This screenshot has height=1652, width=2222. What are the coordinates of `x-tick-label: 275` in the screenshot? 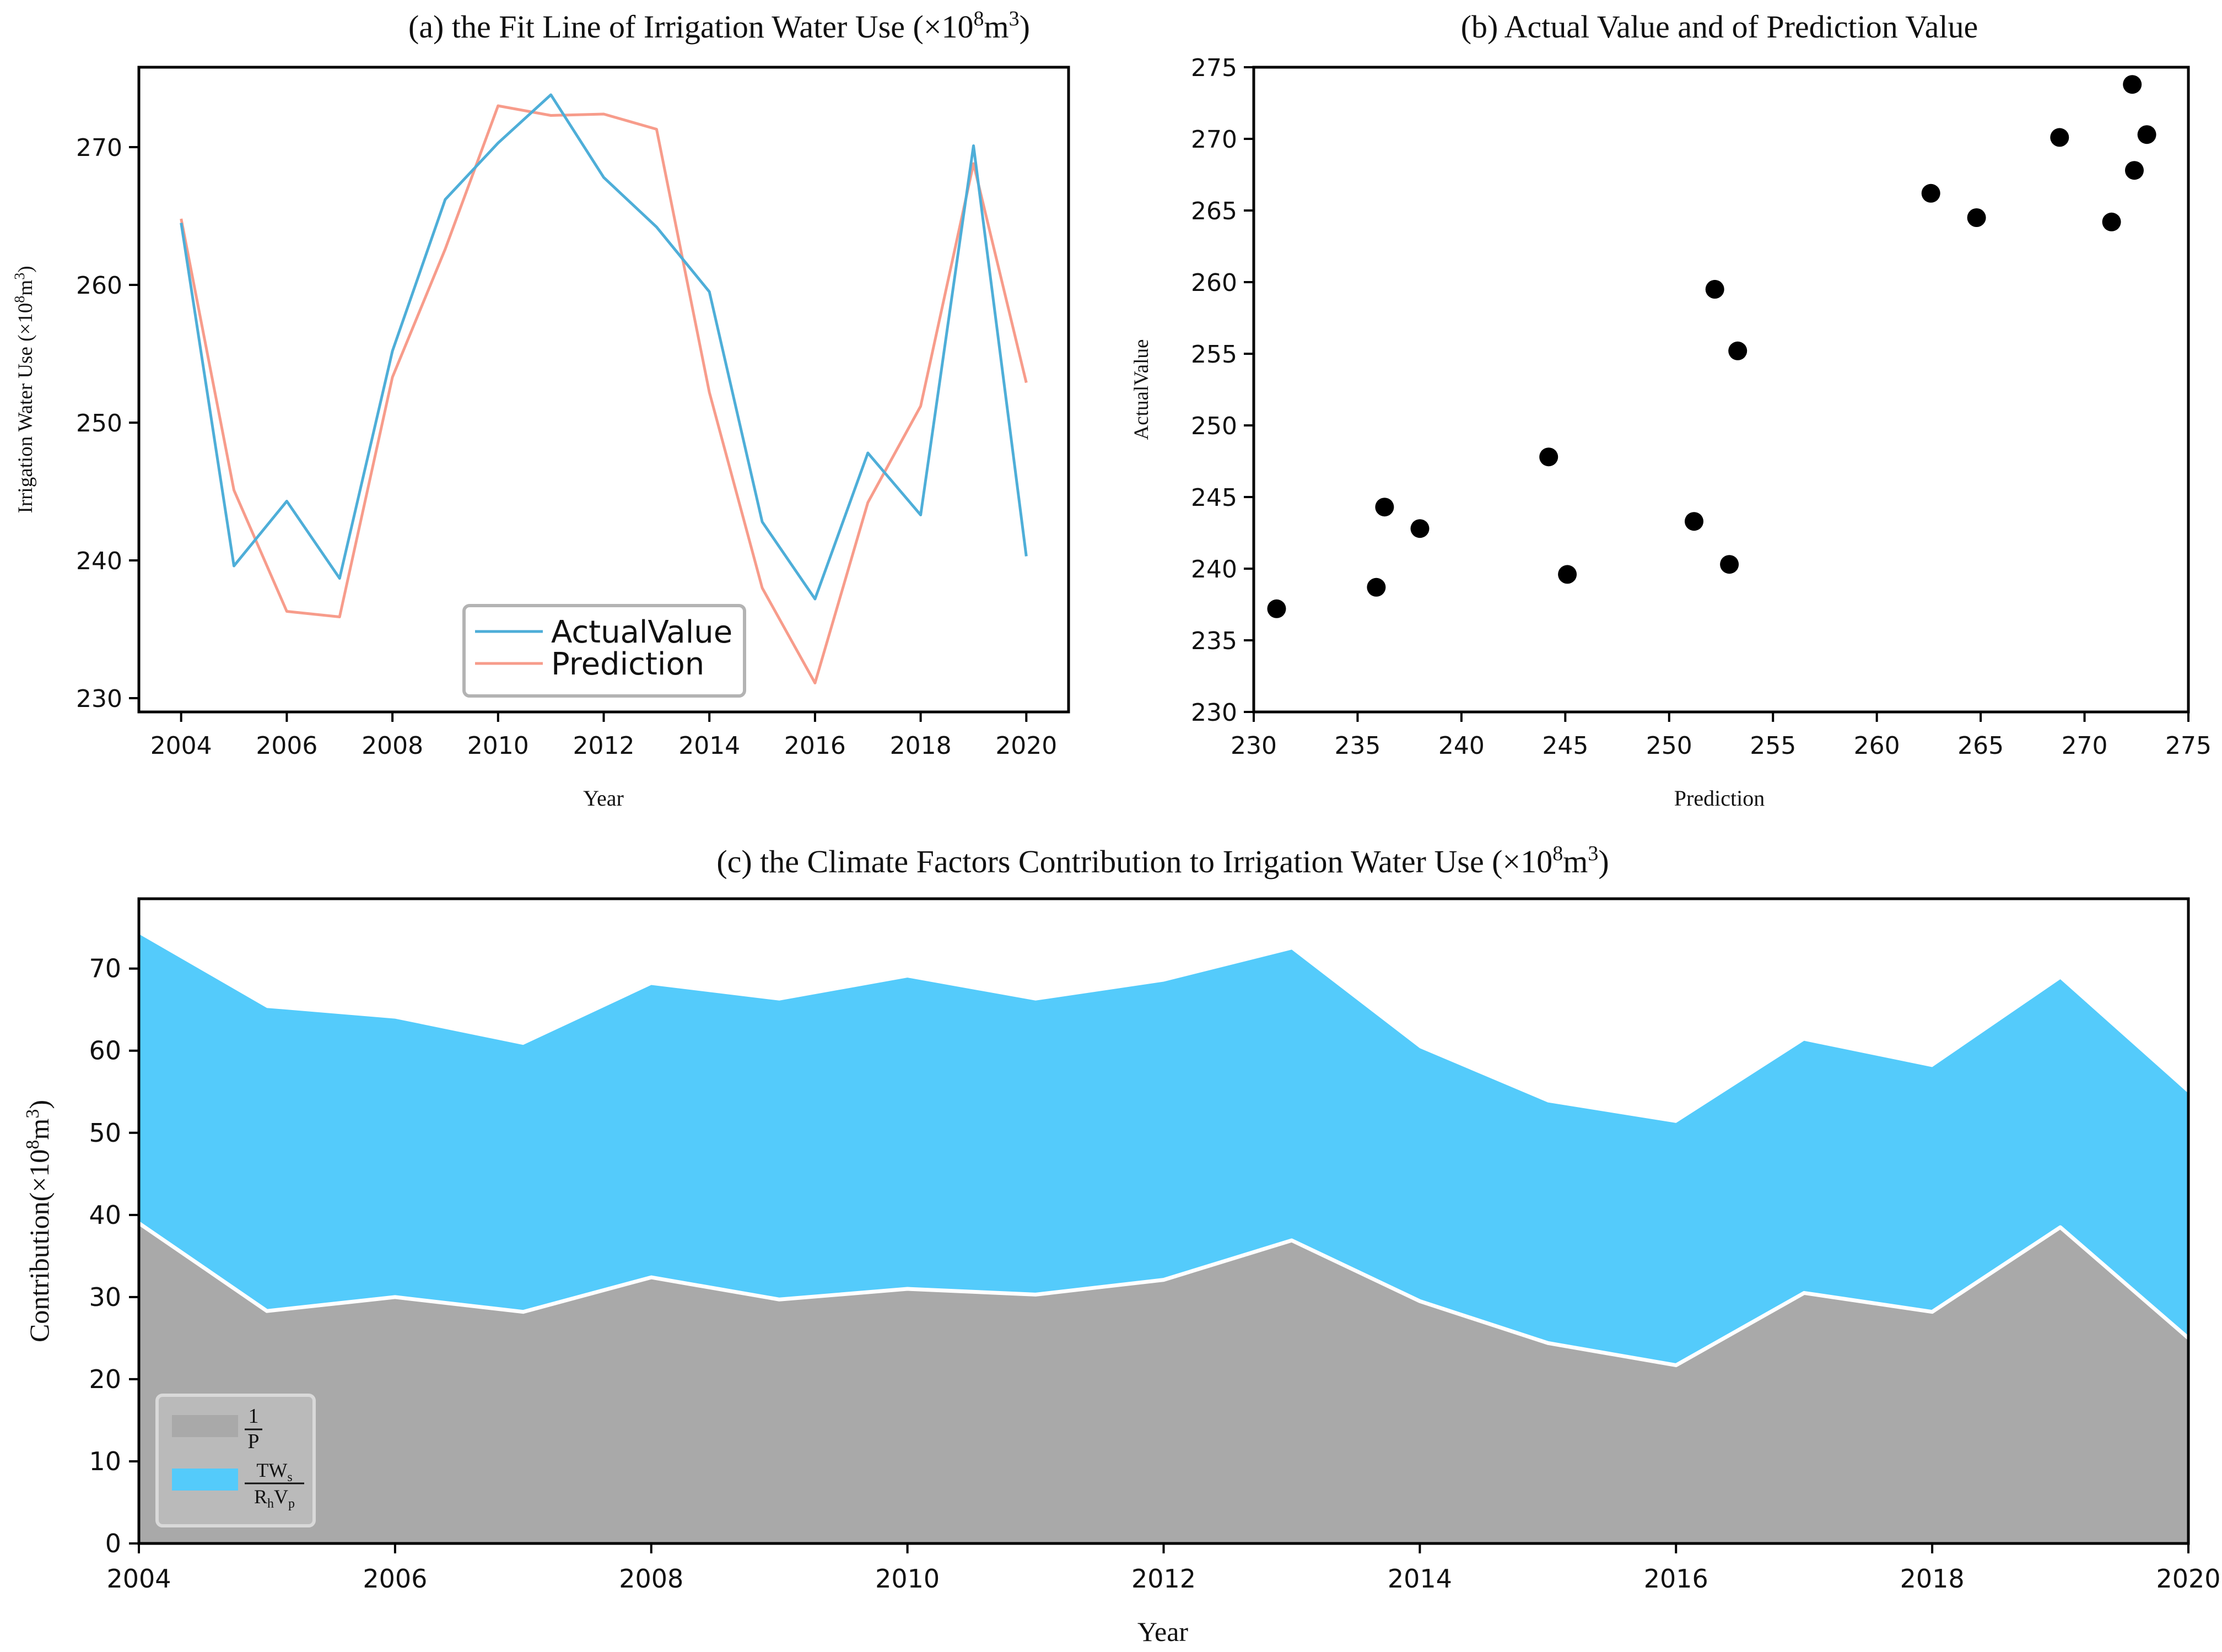 It's located at (2189, 746).